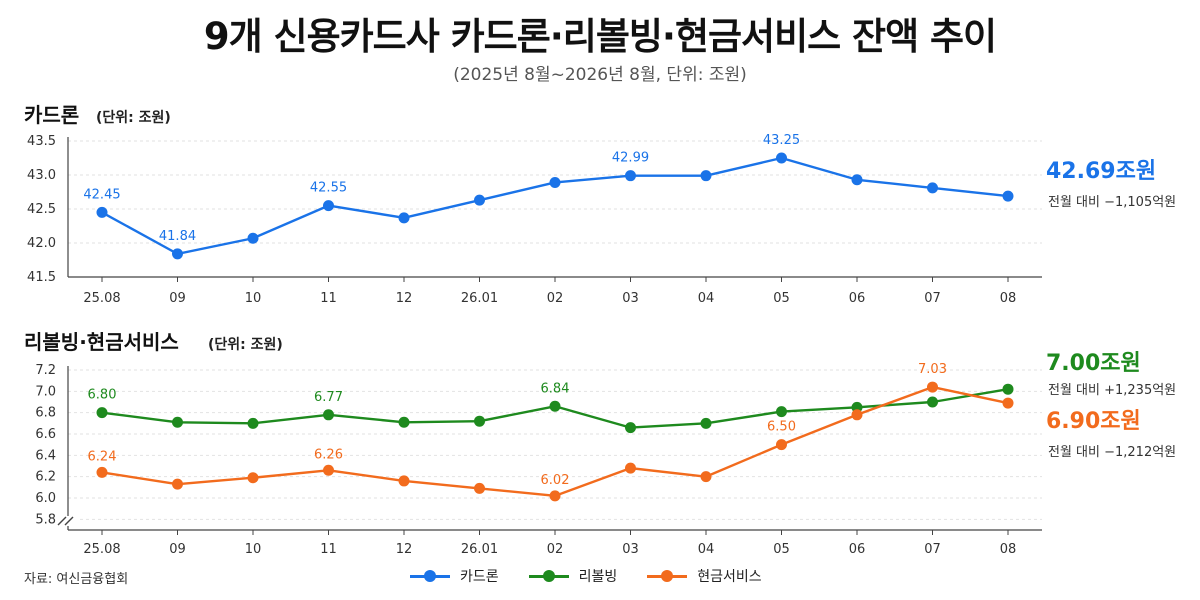 This screenshot has height=600, width=1200. I want to click on panel-1-series-line-card-loan, so click(555, 206).